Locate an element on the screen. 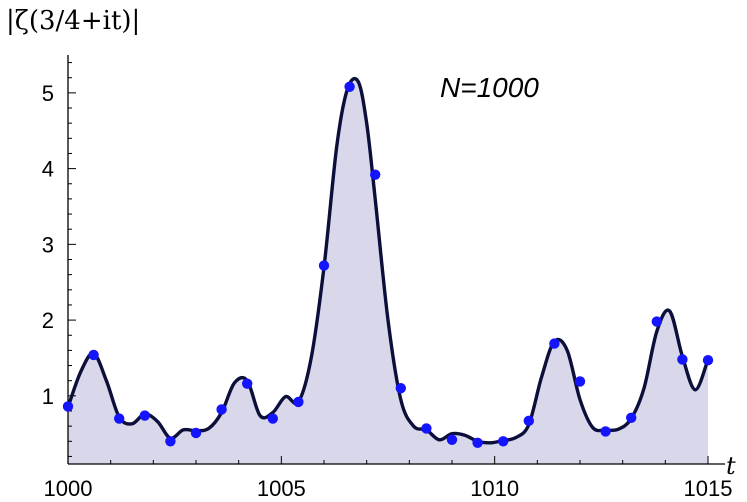  y-tick-label: 2 is located at coordinates (48, 320).